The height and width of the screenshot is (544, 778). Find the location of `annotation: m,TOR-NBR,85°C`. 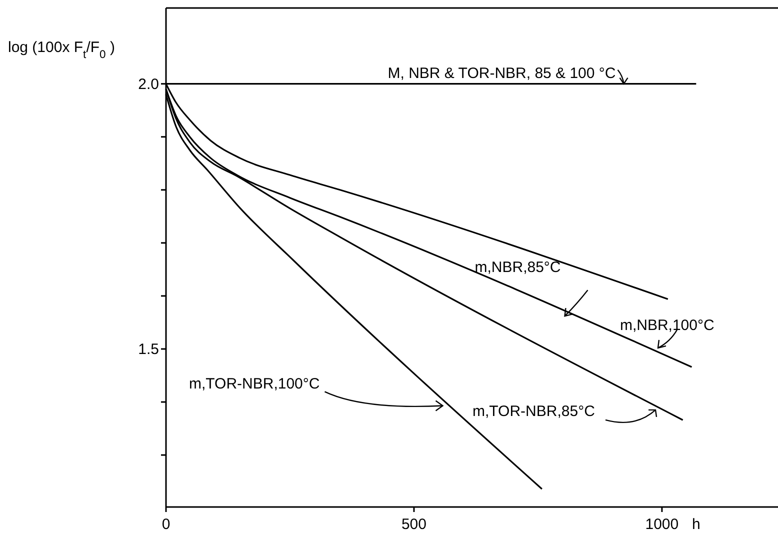

annotation: m,TOR-NBR,85°C is located at coordinates (534, 411).